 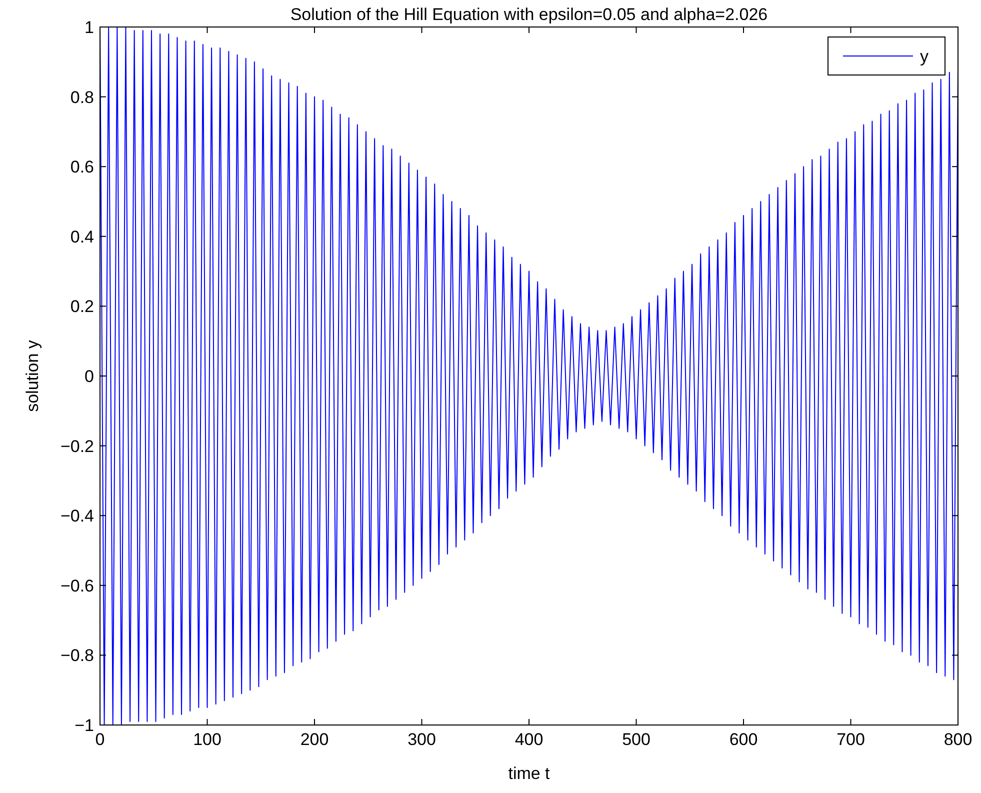 What do you see at coordinates (77, 656) in the screenshot?
I see `y-tick-label: −0.8` at bounding box center [77, 656].